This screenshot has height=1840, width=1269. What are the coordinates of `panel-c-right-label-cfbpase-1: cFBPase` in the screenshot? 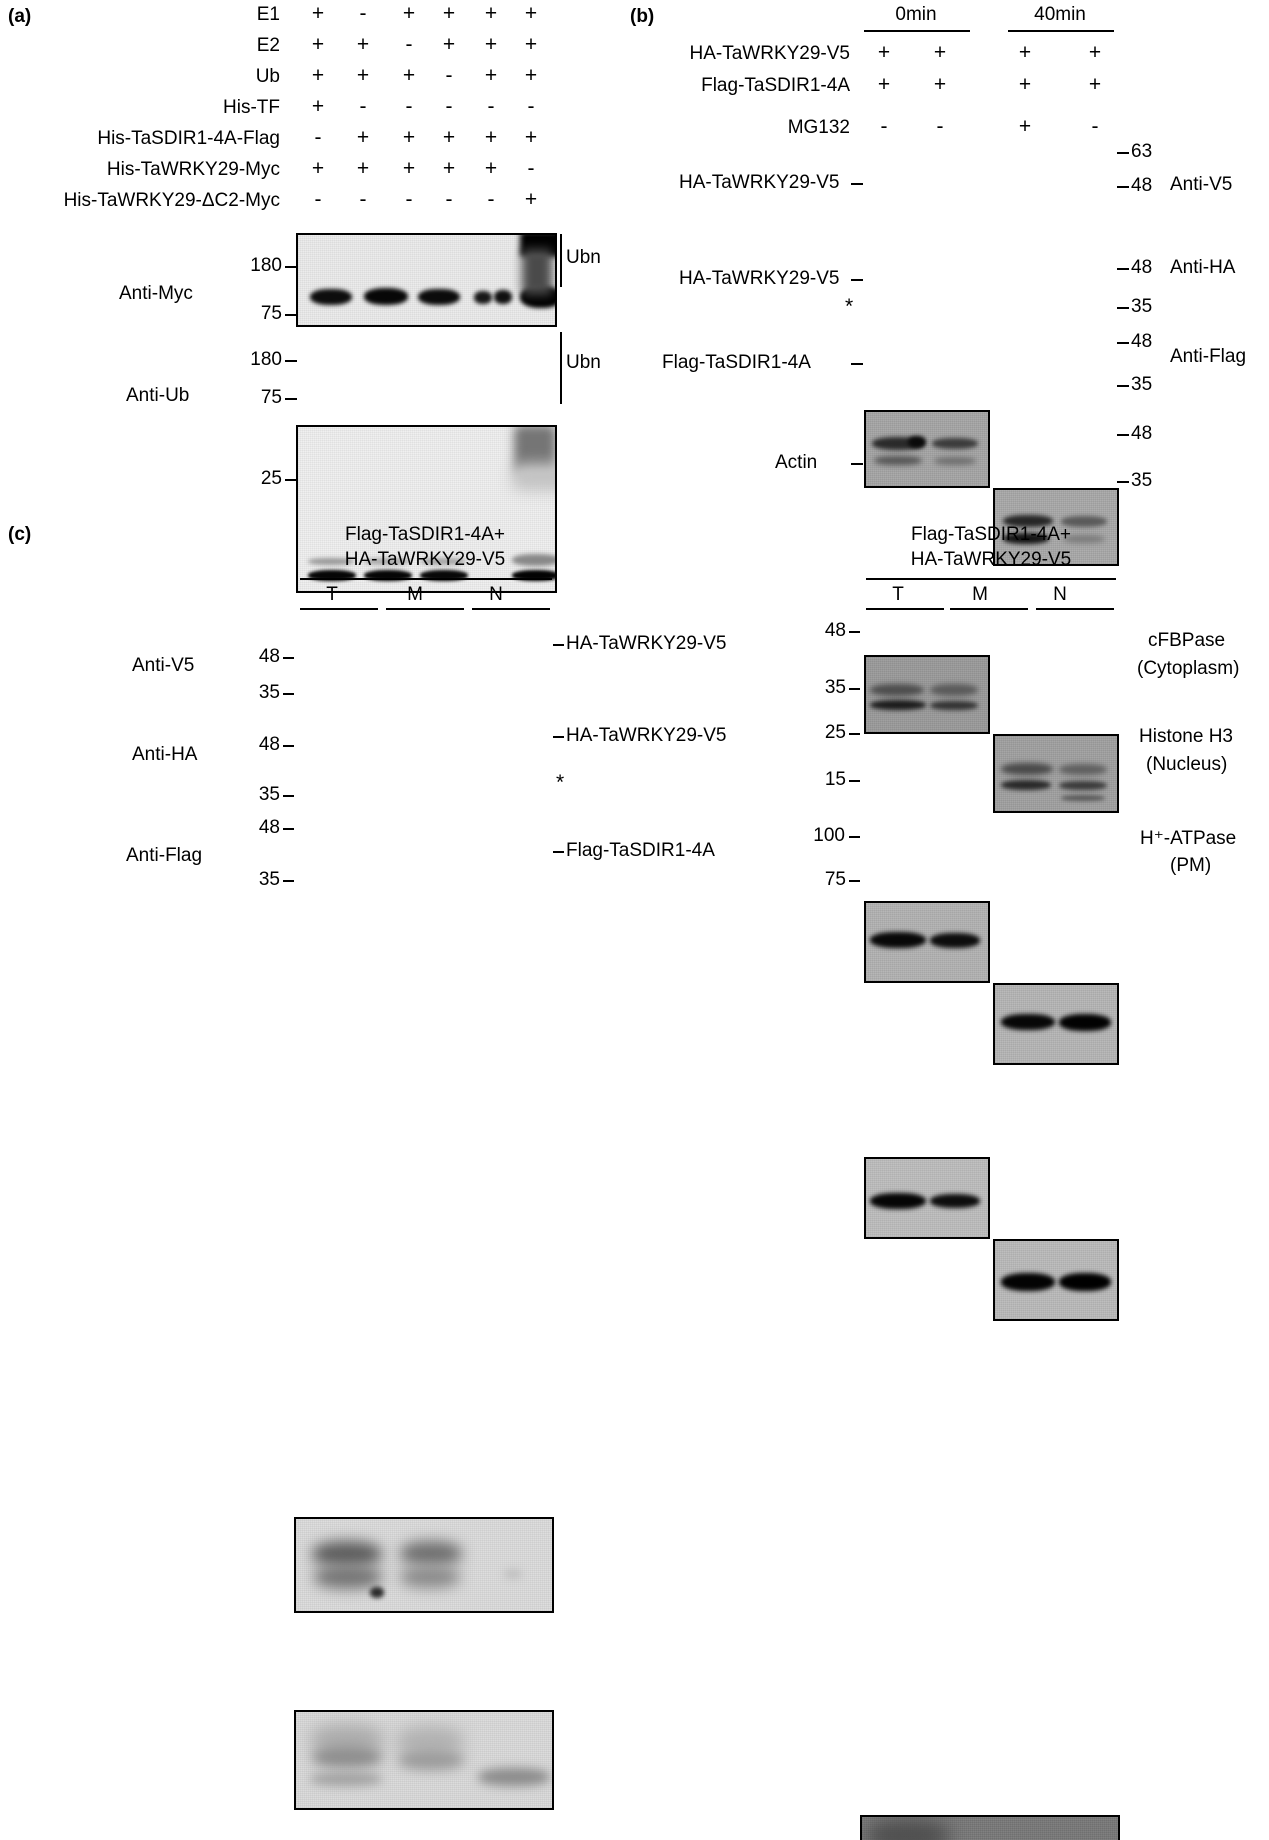 It's located at (1187, 640).